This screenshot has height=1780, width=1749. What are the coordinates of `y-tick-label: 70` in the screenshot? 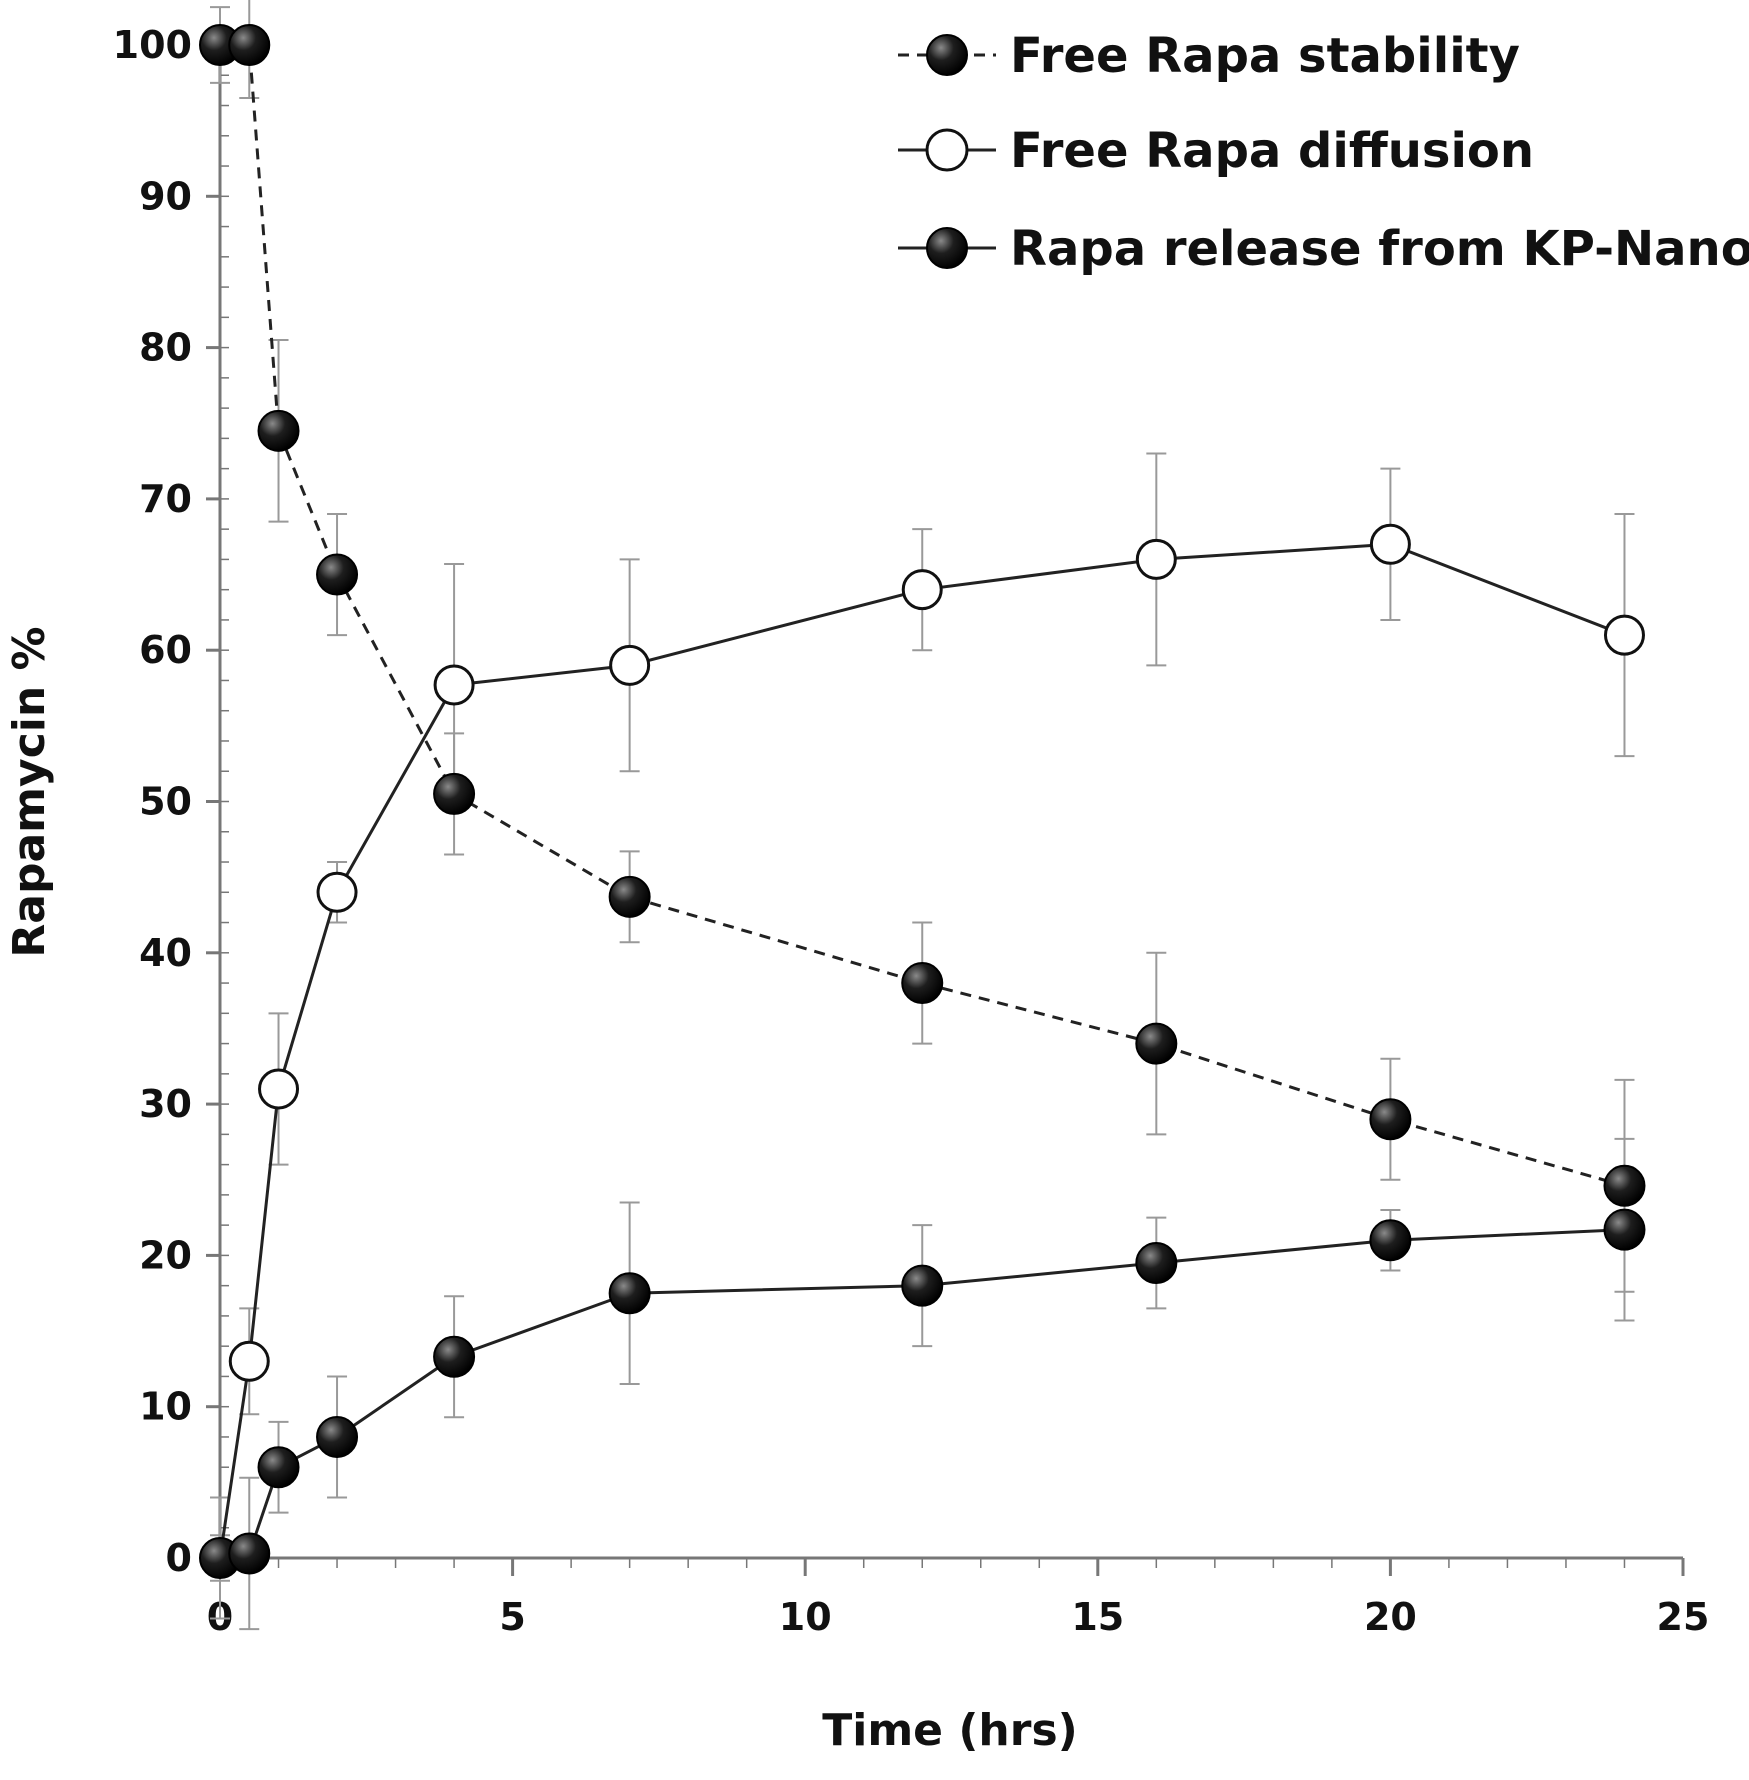 It's located at (165, 499).